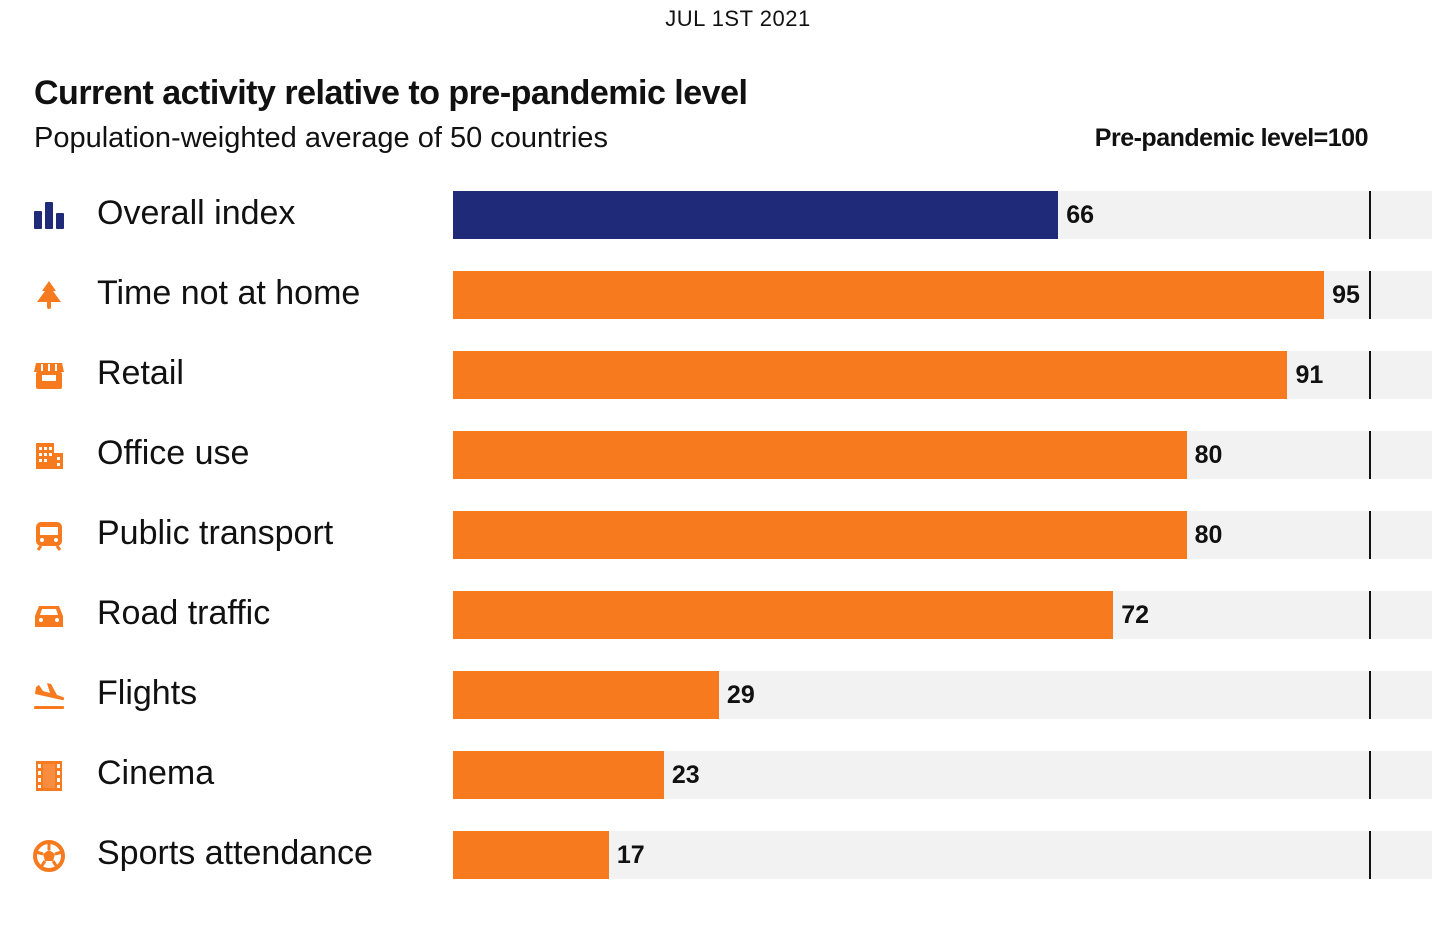 This screenshot has height=947, width=1452. What do you see at coordinates (235, 853) in the screenshot?
I see `category-label: Sports attendance` at bounding box center [235, 853].